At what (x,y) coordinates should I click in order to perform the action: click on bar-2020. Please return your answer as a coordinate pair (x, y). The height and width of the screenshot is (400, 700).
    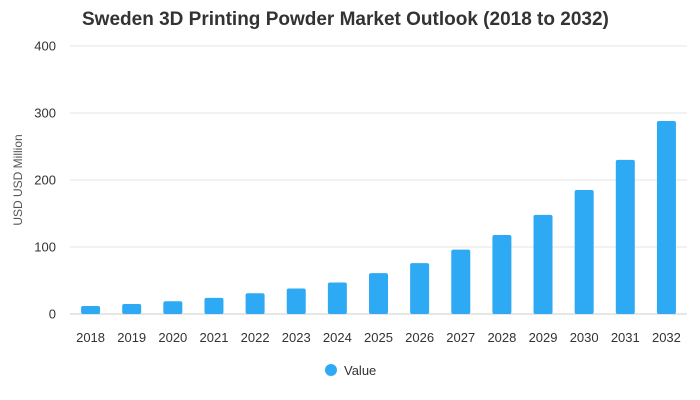
    Looking at the image, I should click on (173, 307).